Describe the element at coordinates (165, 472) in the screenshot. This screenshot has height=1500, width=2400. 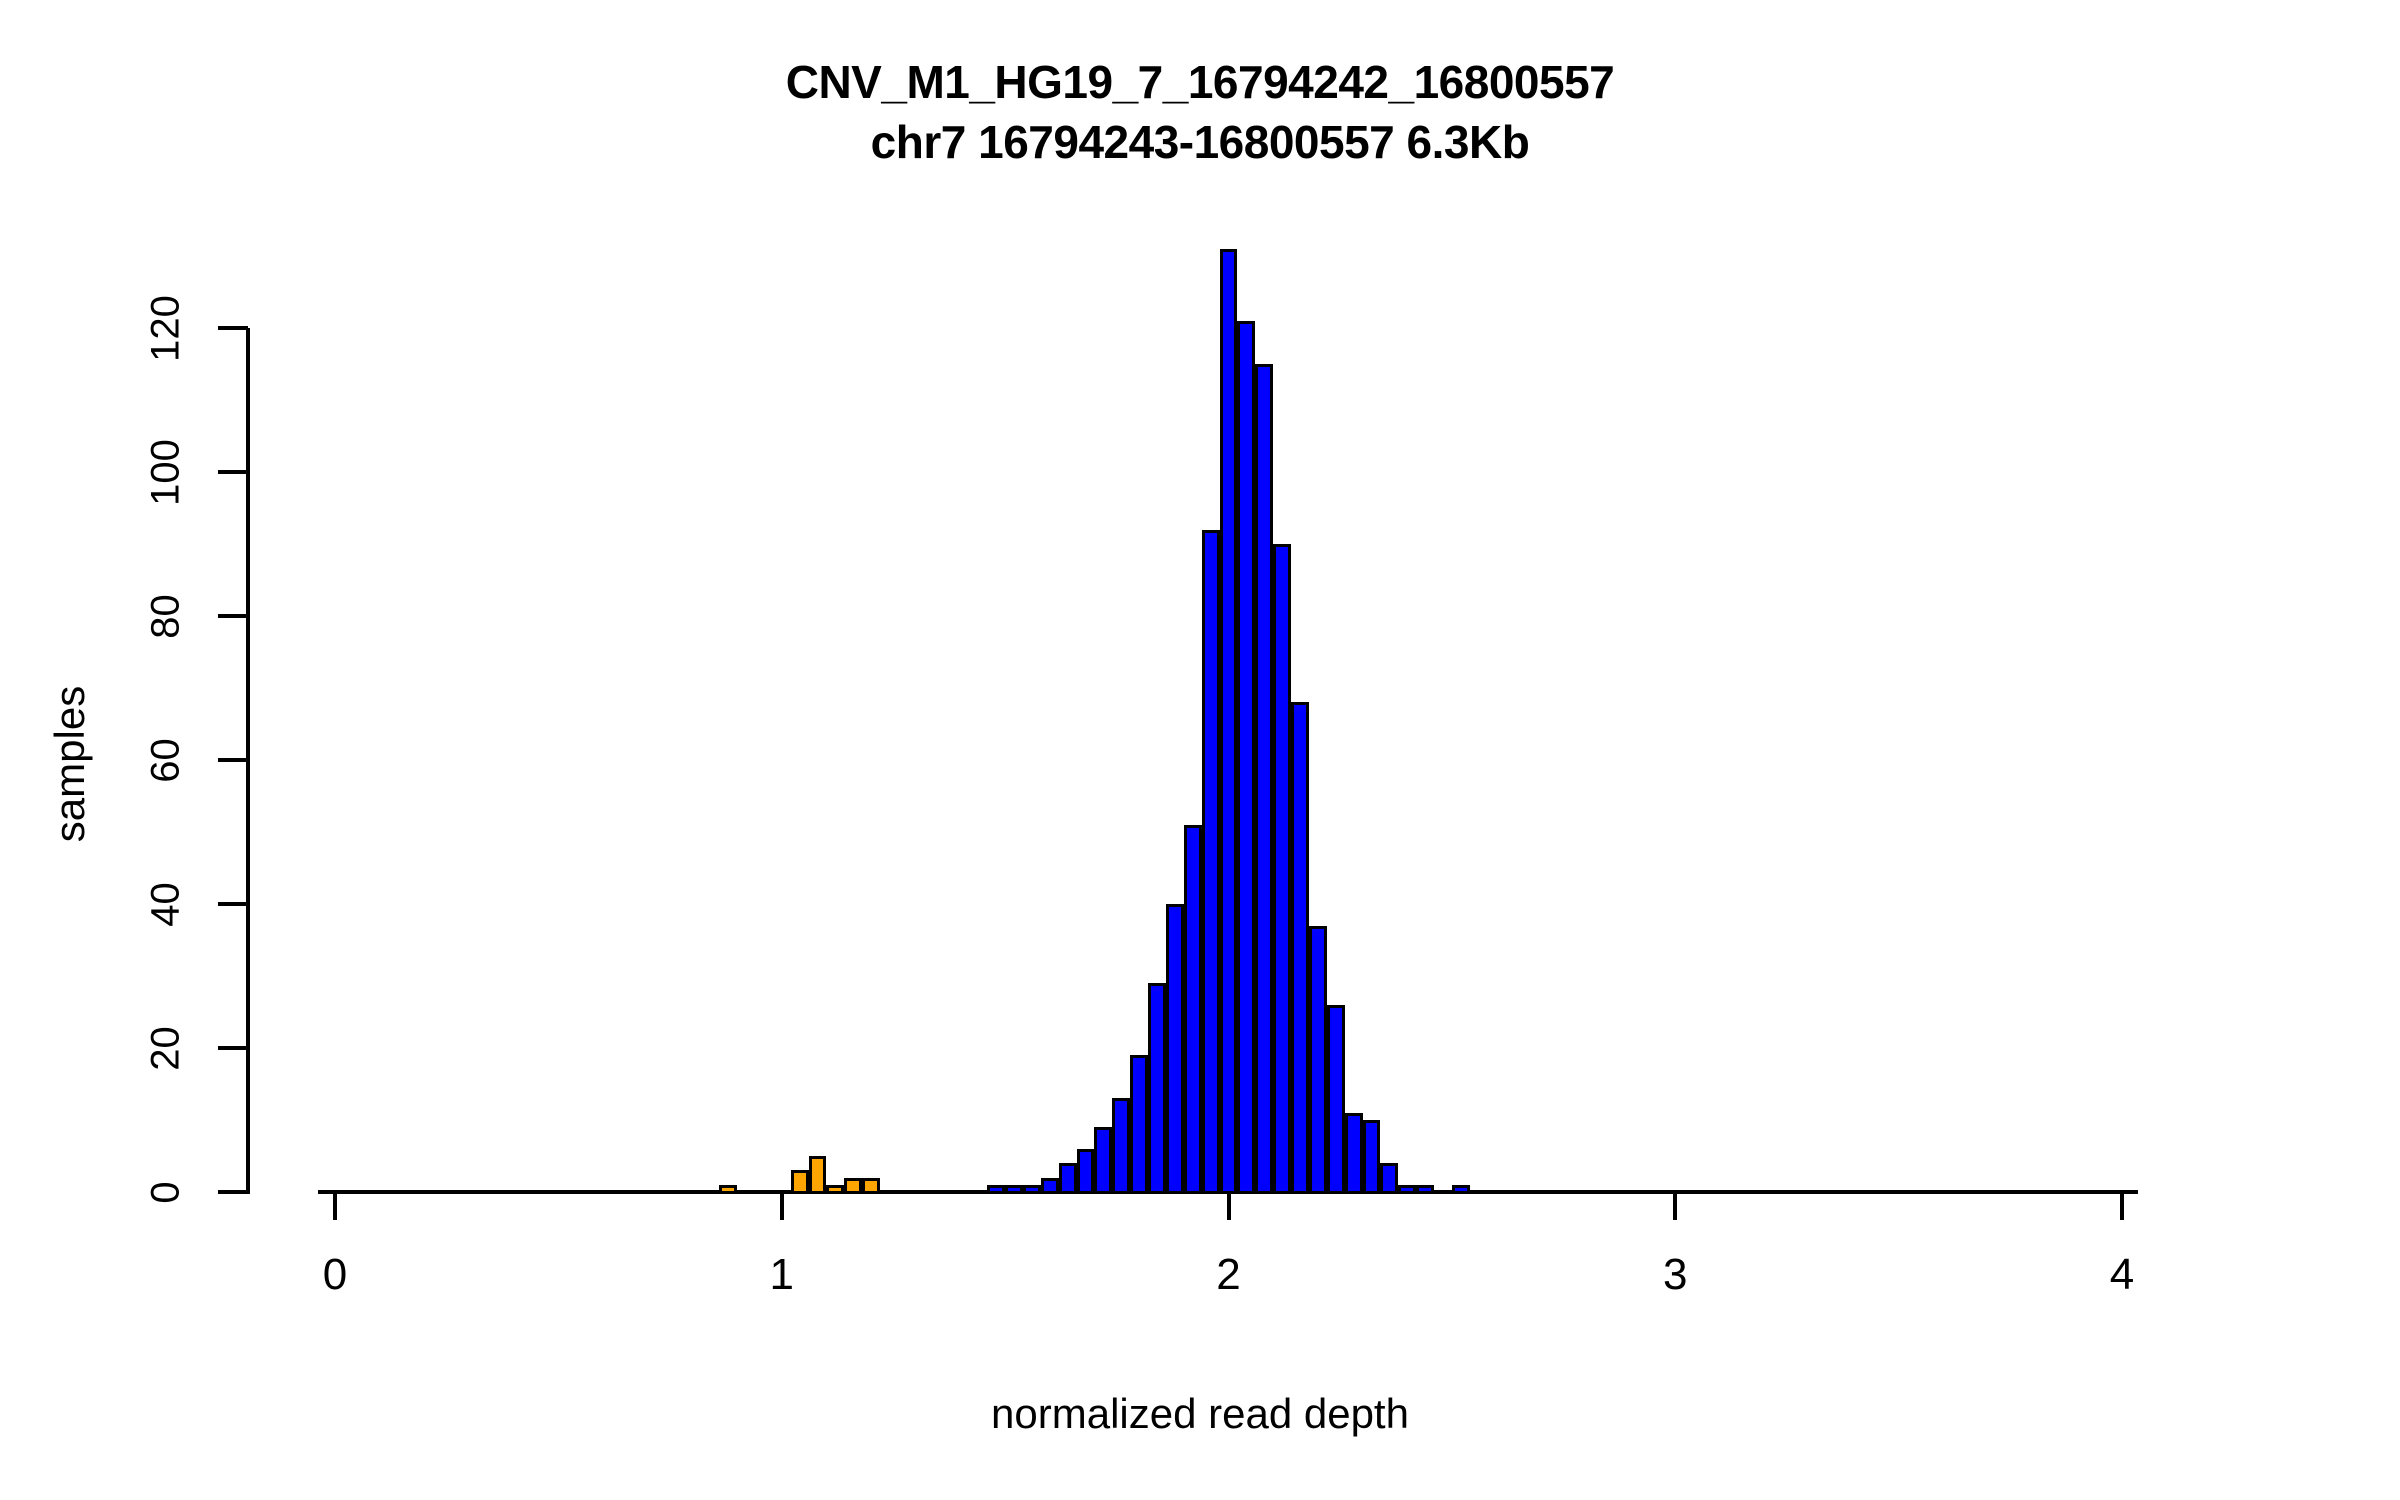
I see `y-axis-tick-label: 100` at that location.